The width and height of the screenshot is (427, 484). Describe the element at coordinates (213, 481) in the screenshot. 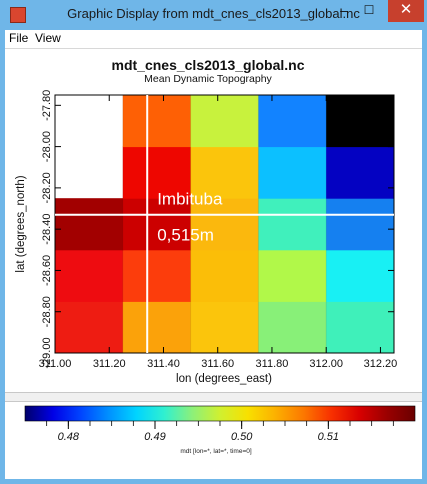

I see `window-frame-bottom` at that location.